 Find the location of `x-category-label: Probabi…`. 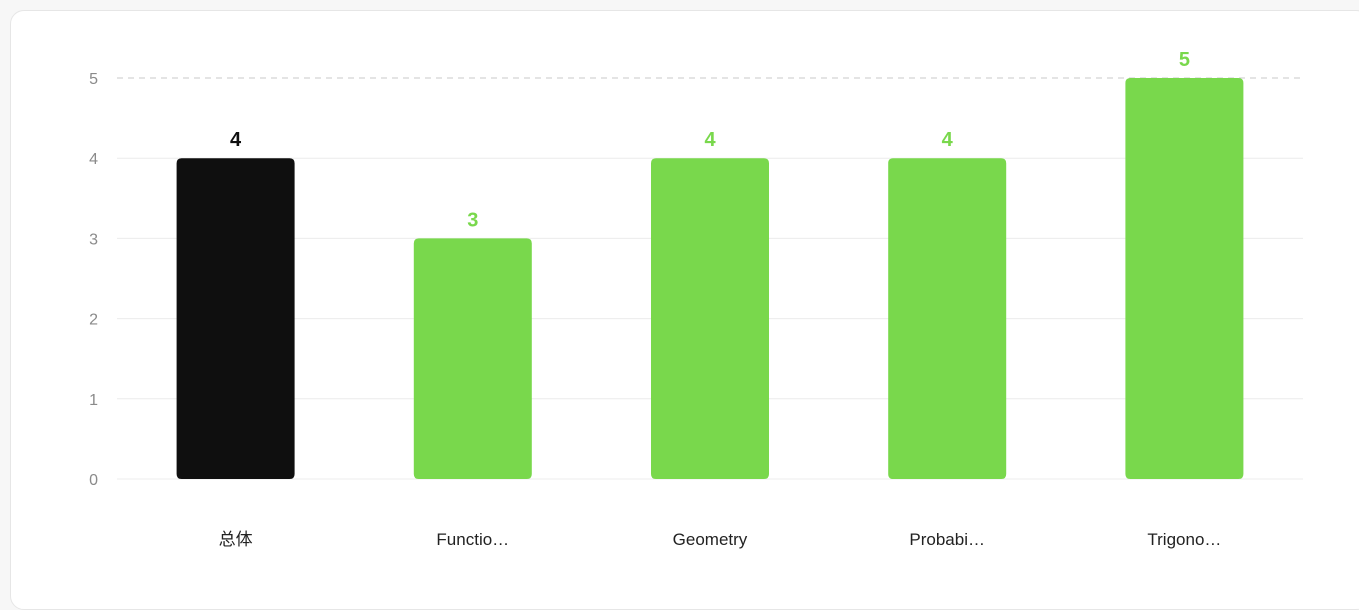

x-category-label: Probabi… is located at coordinates (947, 539).